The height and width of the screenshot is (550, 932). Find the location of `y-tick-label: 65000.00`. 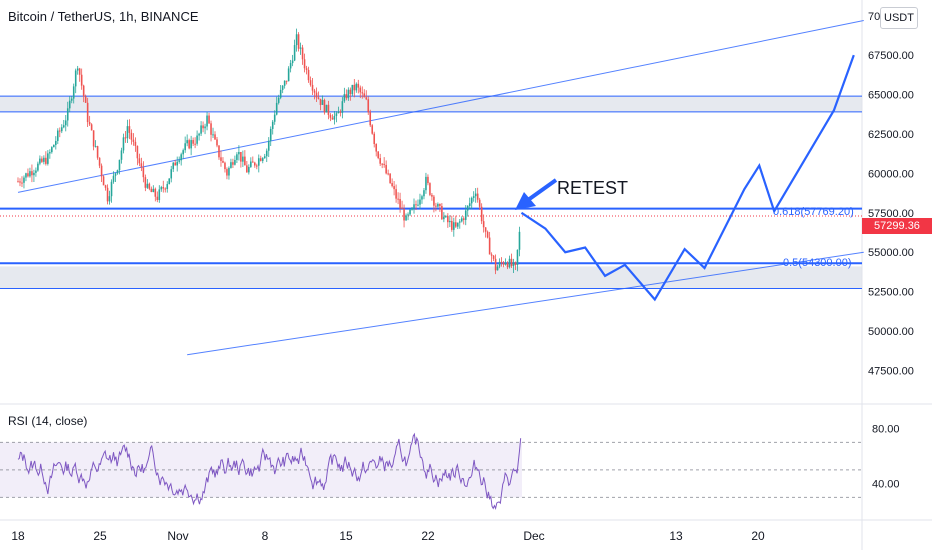

y-tick-label: 65000.00 is located at coordinates (891, 96).